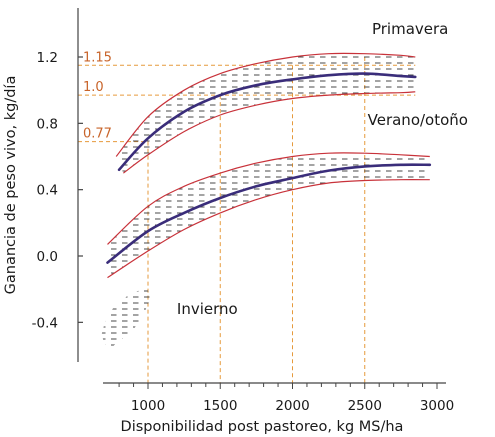  What do you see at coordinates (97, 134) in the screenshot?
I see `reference-label-2: 0.77` at bounding box center [97, 134].